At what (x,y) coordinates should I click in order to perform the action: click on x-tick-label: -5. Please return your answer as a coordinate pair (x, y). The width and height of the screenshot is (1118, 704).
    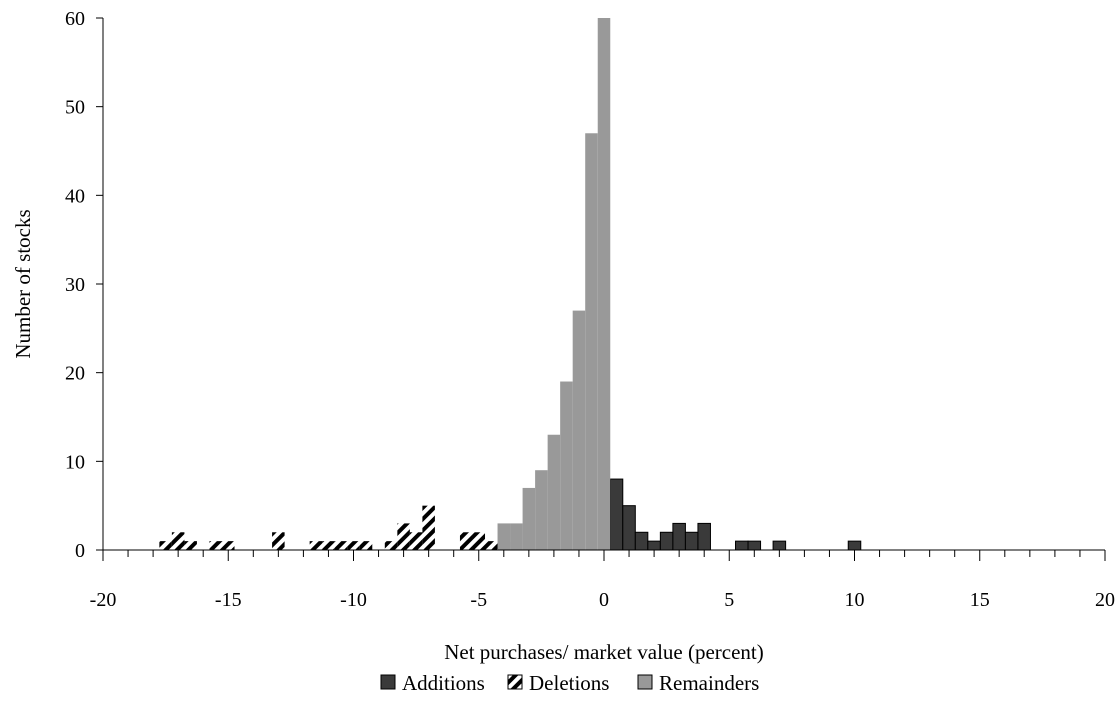
    Looking at the image, I should click on (478, 600).